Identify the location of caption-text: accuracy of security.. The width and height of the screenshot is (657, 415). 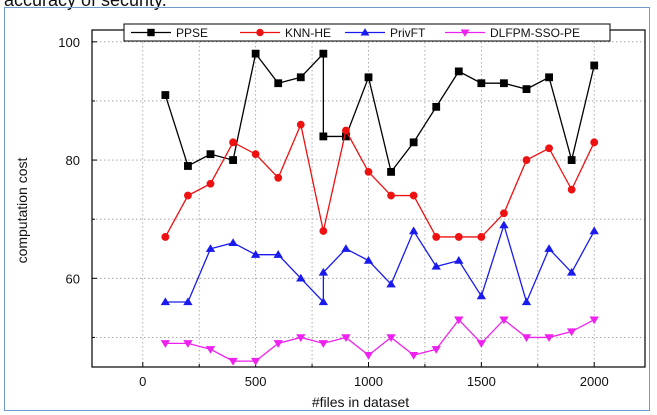
(85, 5).